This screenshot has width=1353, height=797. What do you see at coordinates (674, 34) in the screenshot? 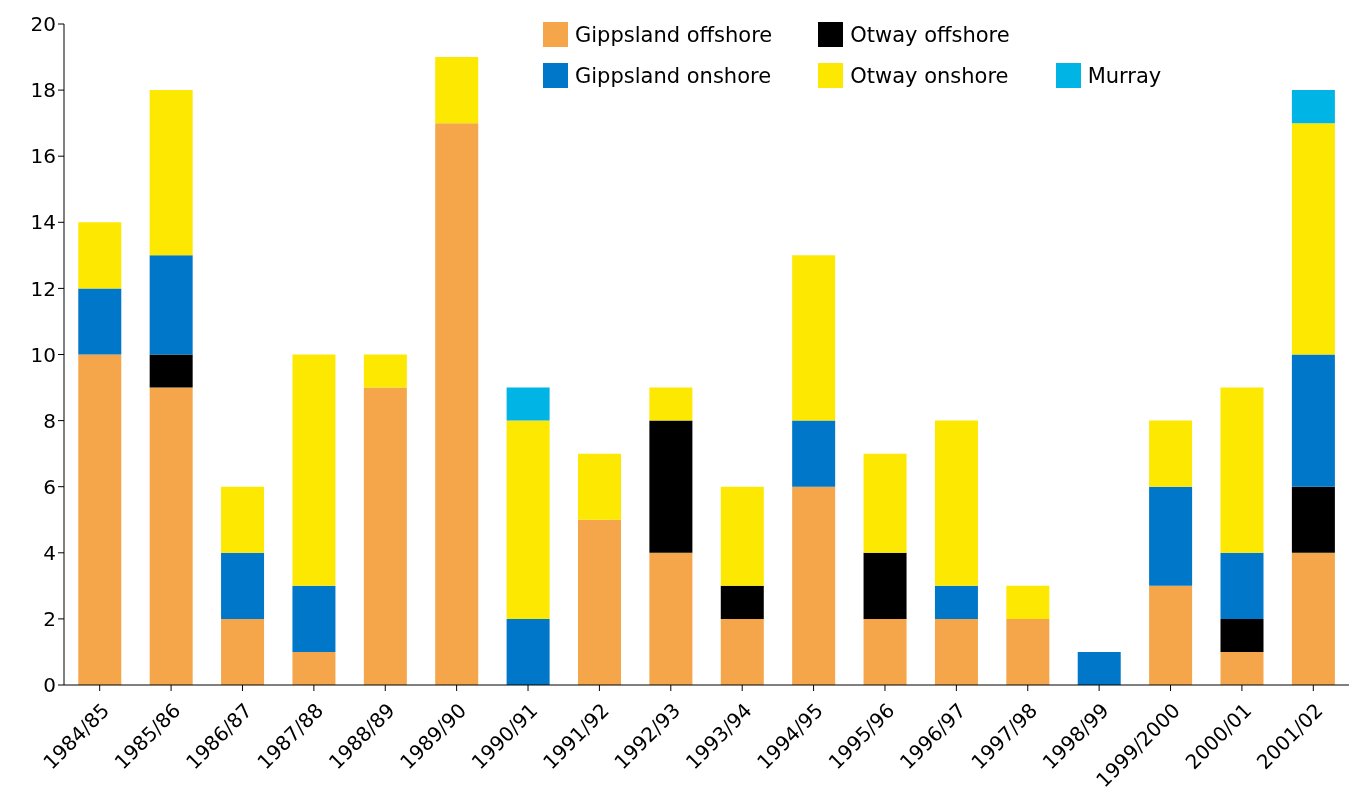
I see `legend-label: Gippsland offshore` at bounding box center [674, 34].